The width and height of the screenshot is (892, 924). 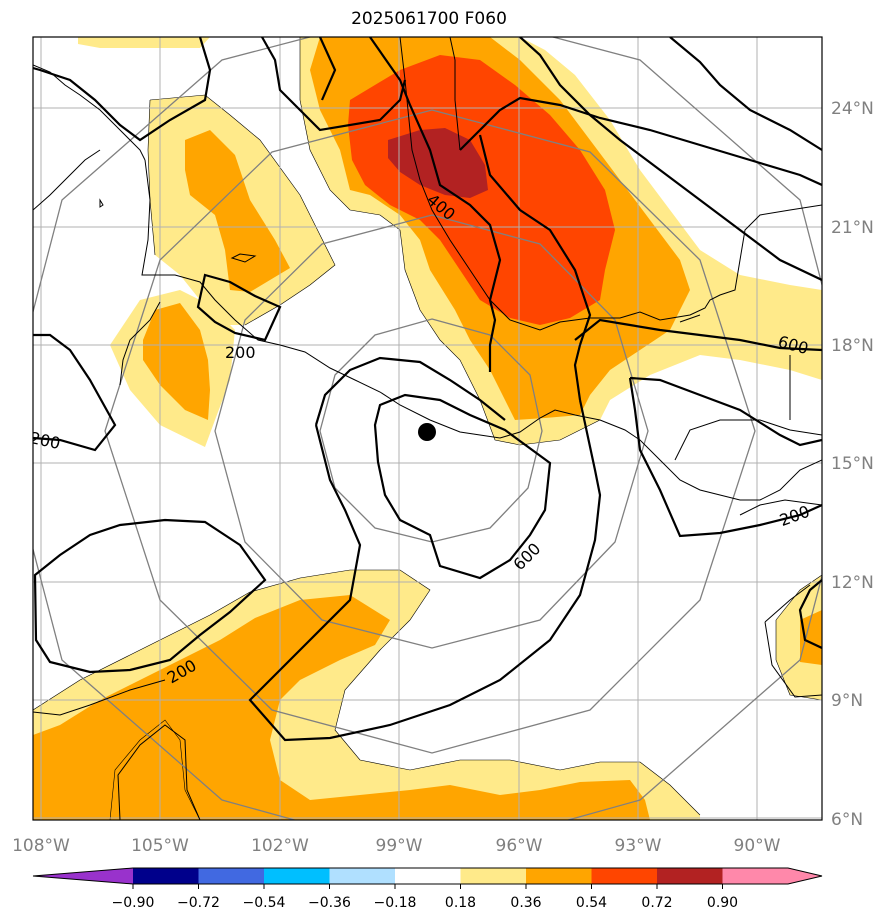 What do you see at coordinates (656, 903) in the screenshot?
I see `colorbar-tick-label: 0.72` at bounding box center [656, 903].